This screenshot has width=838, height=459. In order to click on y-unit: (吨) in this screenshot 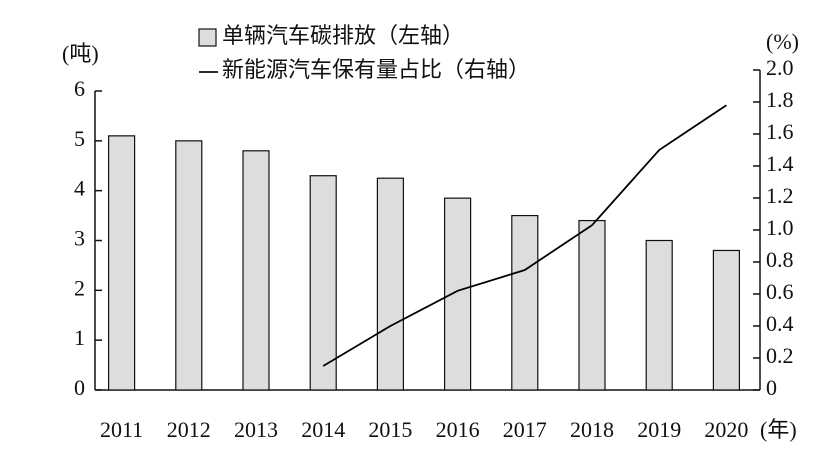, I will do `click(80, 53)`.